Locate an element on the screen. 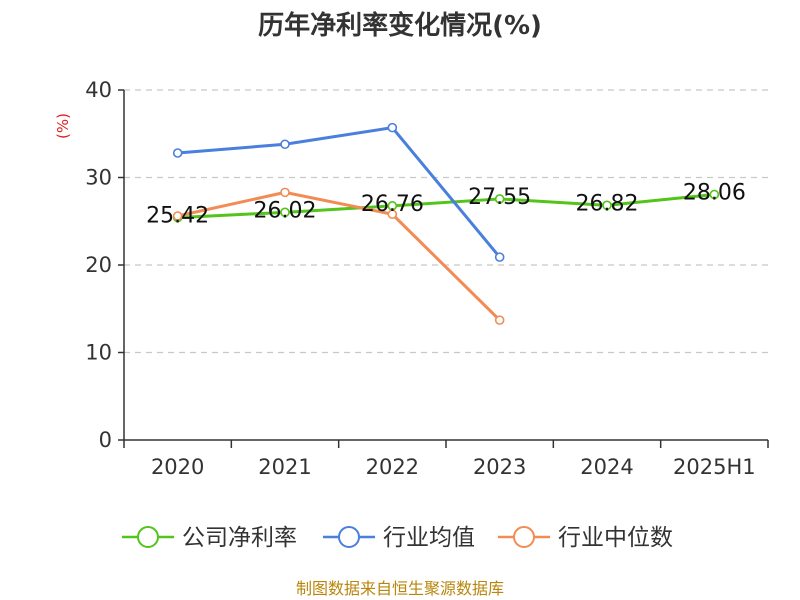 This screenshot has height=600, width=800. x-tick-label-2020: 2020 is located at coordinates (177, 467).